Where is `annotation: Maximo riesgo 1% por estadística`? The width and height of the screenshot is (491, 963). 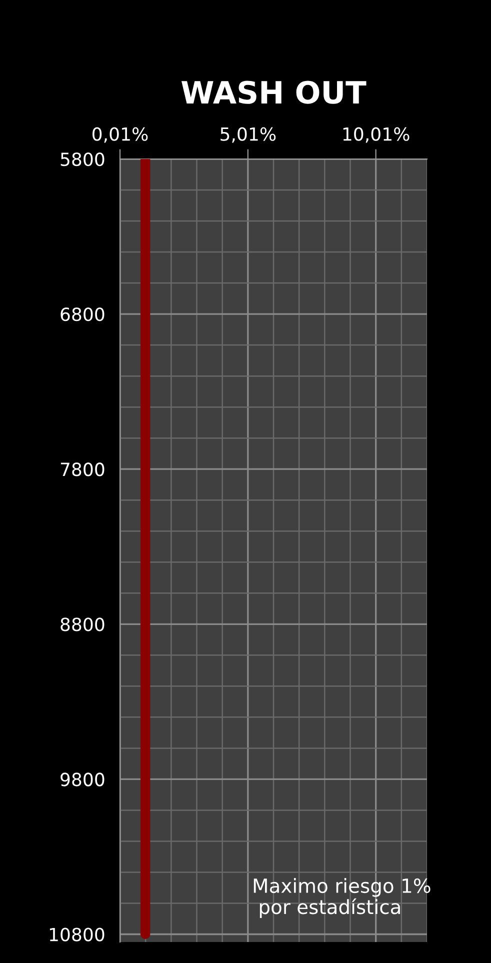
annotation: Maximo riesgo 1% por estadística is located at coordinates (342, 898).